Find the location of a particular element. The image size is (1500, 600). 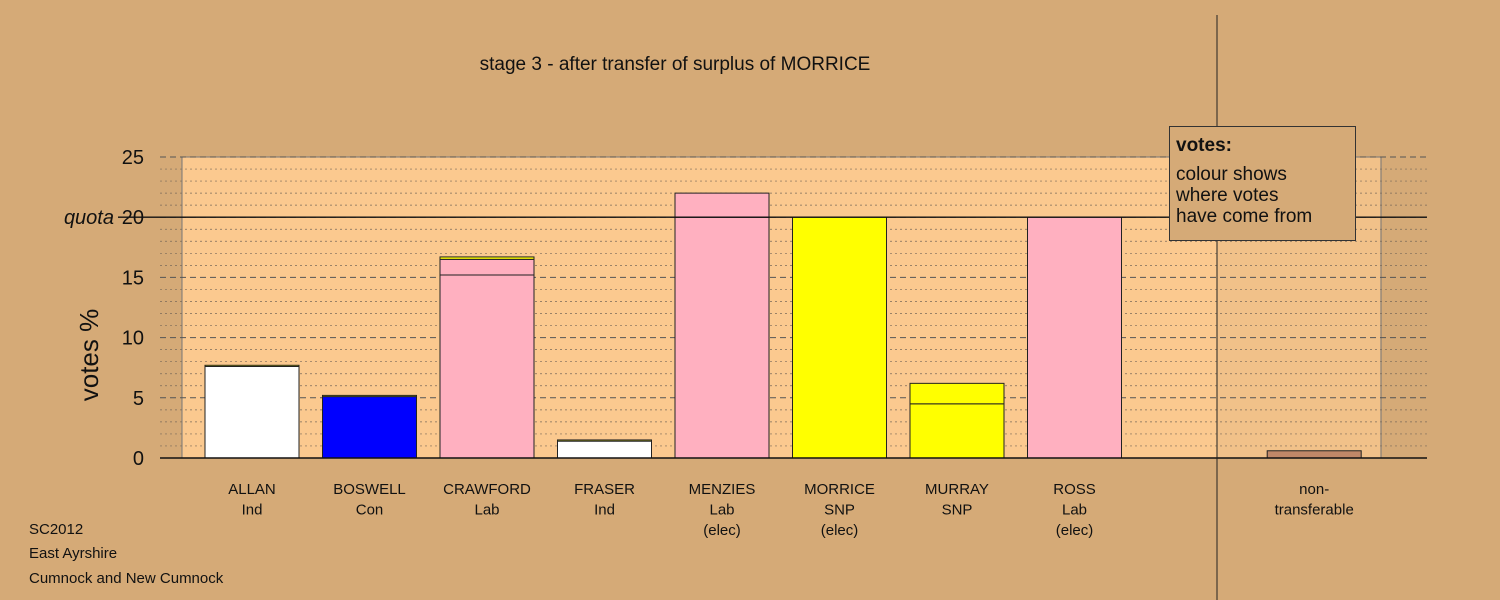

category-label: Con is located at coordinates (370, 510).